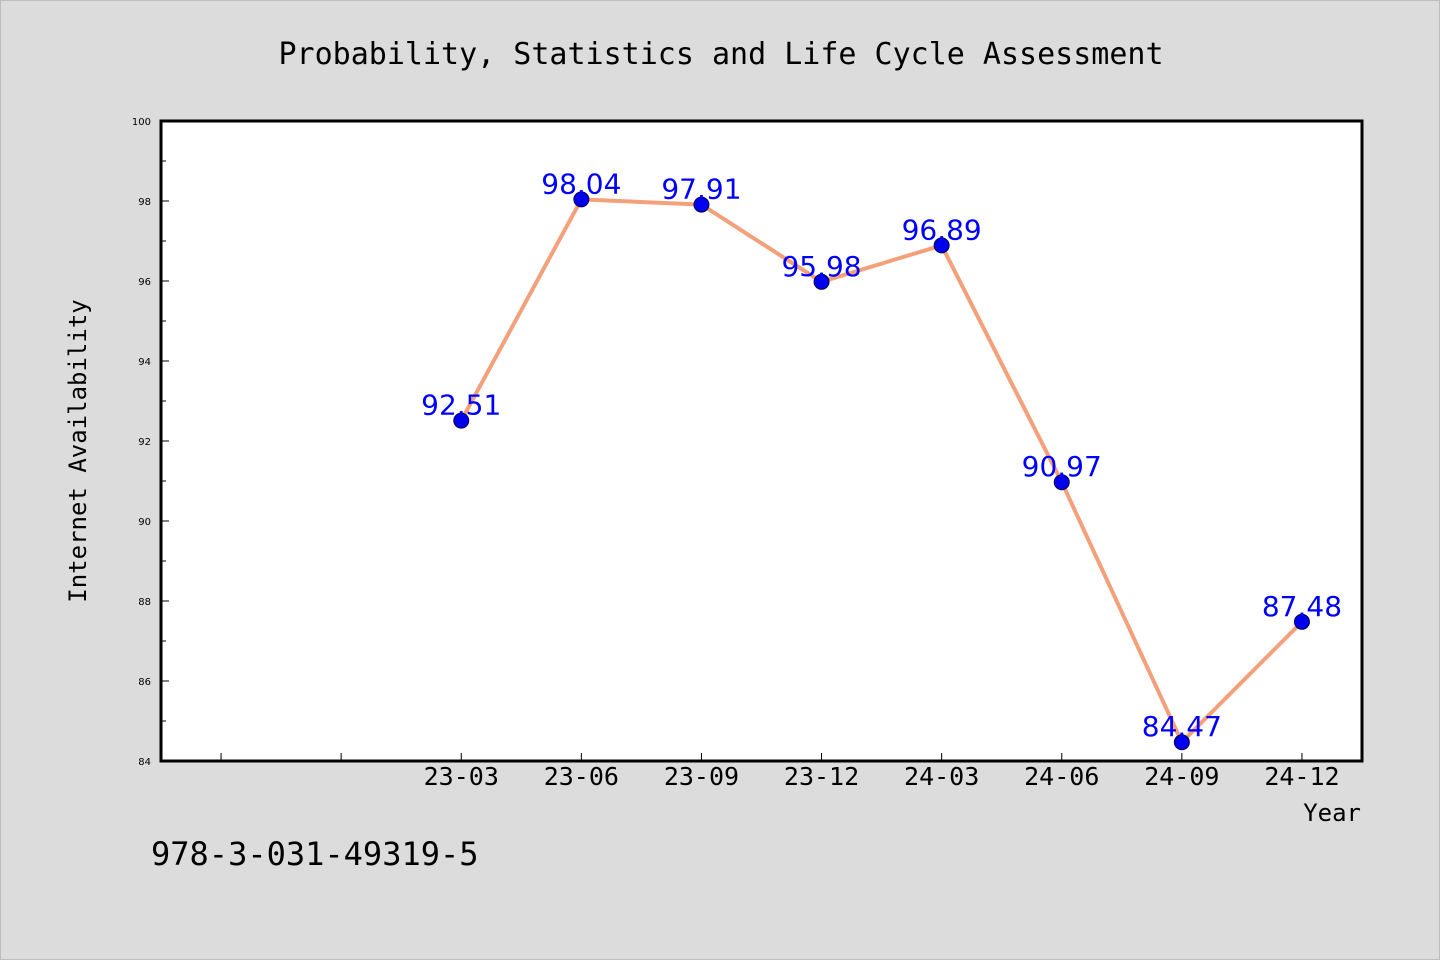 The width and height of the screenshot is (1440, 960). I want to click on x-axis-title: Year, so click(1332, 813).